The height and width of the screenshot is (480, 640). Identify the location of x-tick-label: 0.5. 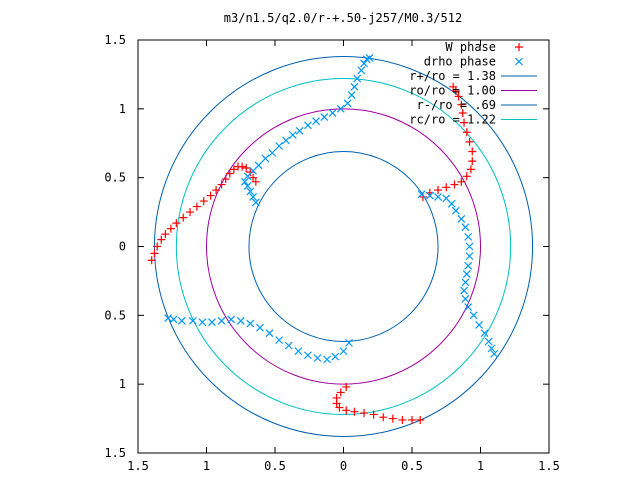
(412, 466).